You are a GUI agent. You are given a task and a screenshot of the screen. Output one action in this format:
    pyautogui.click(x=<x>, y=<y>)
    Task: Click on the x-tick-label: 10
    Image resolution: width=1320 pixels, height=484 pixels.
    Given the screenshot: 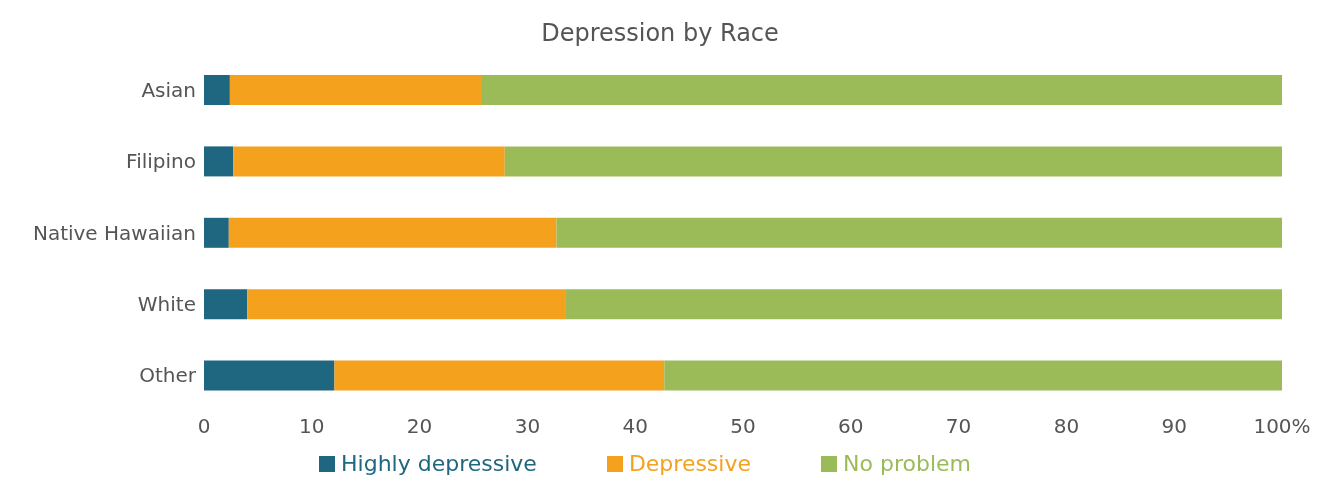 What is the action you would take?
    pyautogui.click(x=312, y=426)
    